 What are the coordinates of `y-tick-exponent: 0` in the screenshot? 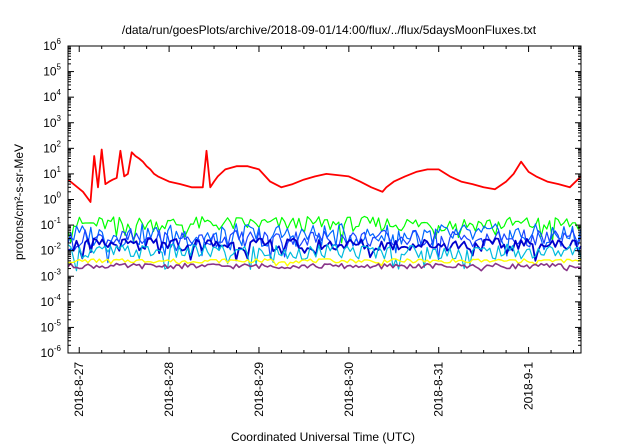 It's located at (59, 195).